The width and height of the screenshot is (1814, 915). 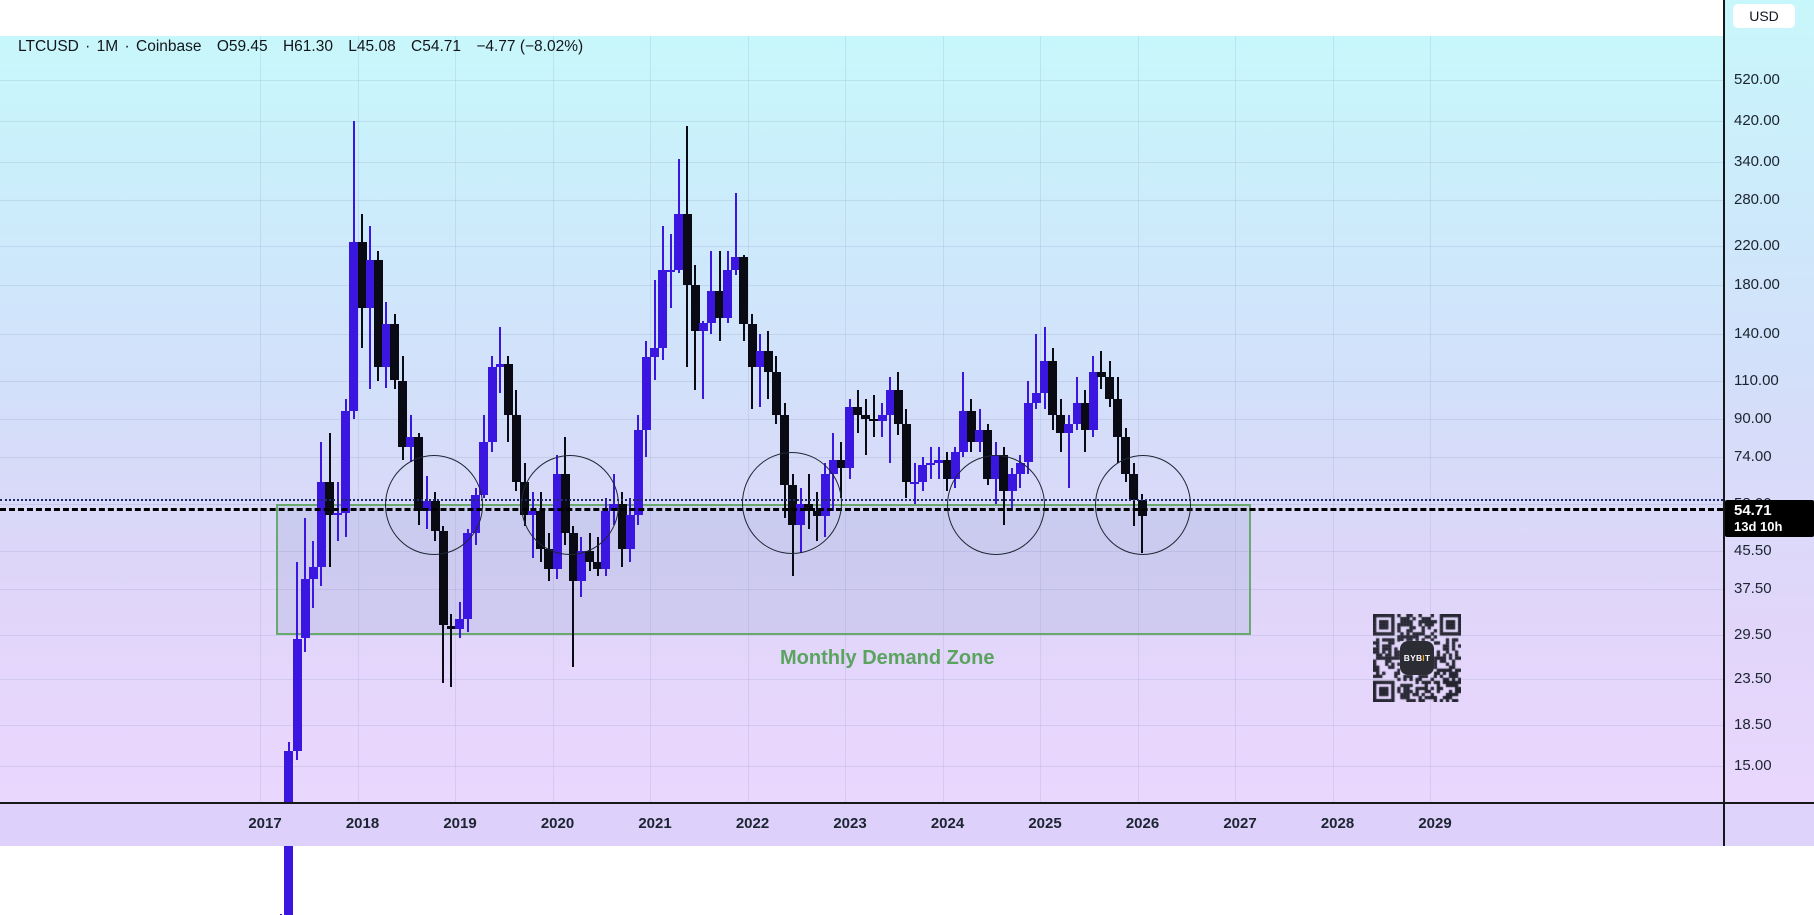 I want to click on time-axis-corner, so click(x=1768, y=824).